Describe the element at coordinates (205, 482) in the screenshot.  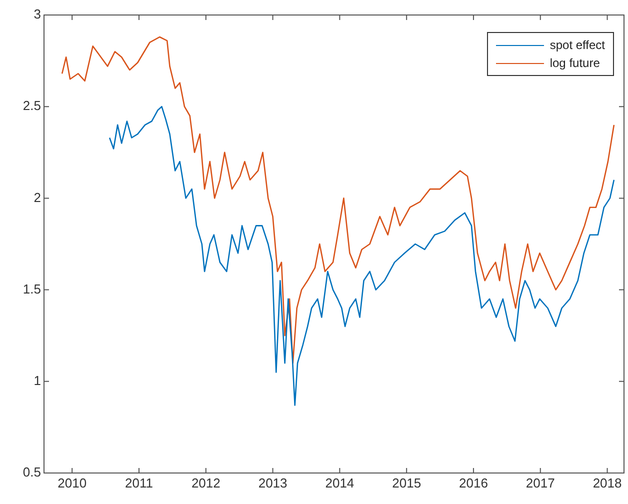
I see `x-tick-label: 2012` at that location.